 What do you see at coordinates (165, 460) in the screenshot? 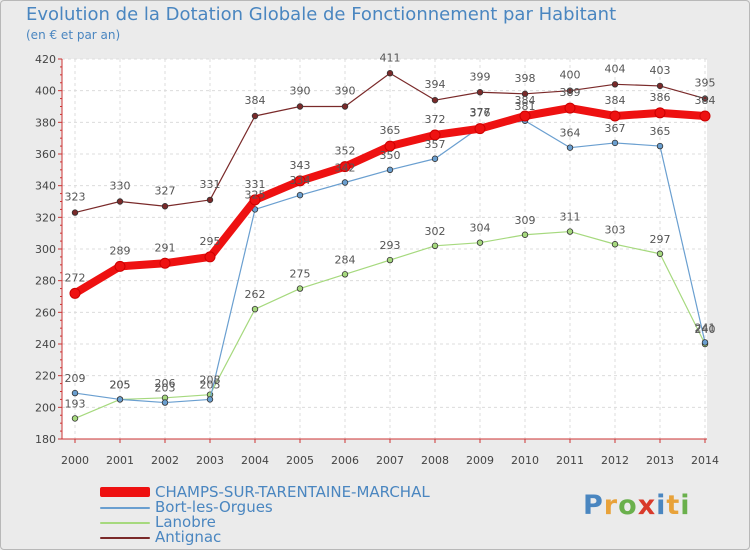
I see `x-tick-label: 2002` at bounding box center [165, 460].